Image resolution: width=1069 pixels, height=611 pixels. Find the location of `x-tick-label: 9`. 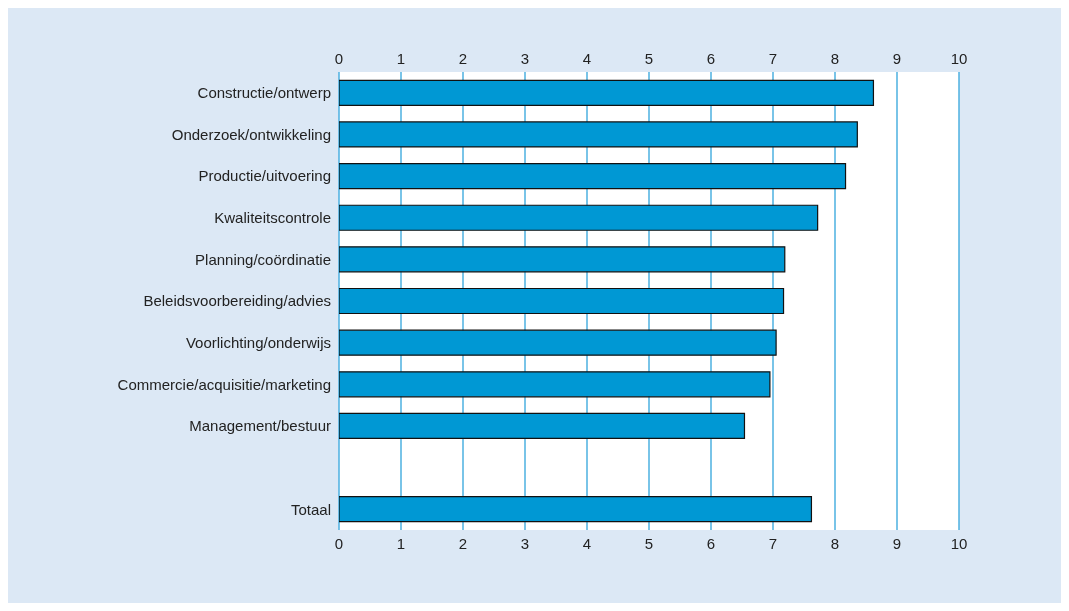

x-tick-label: 9 is located at coordinates (897, 543).